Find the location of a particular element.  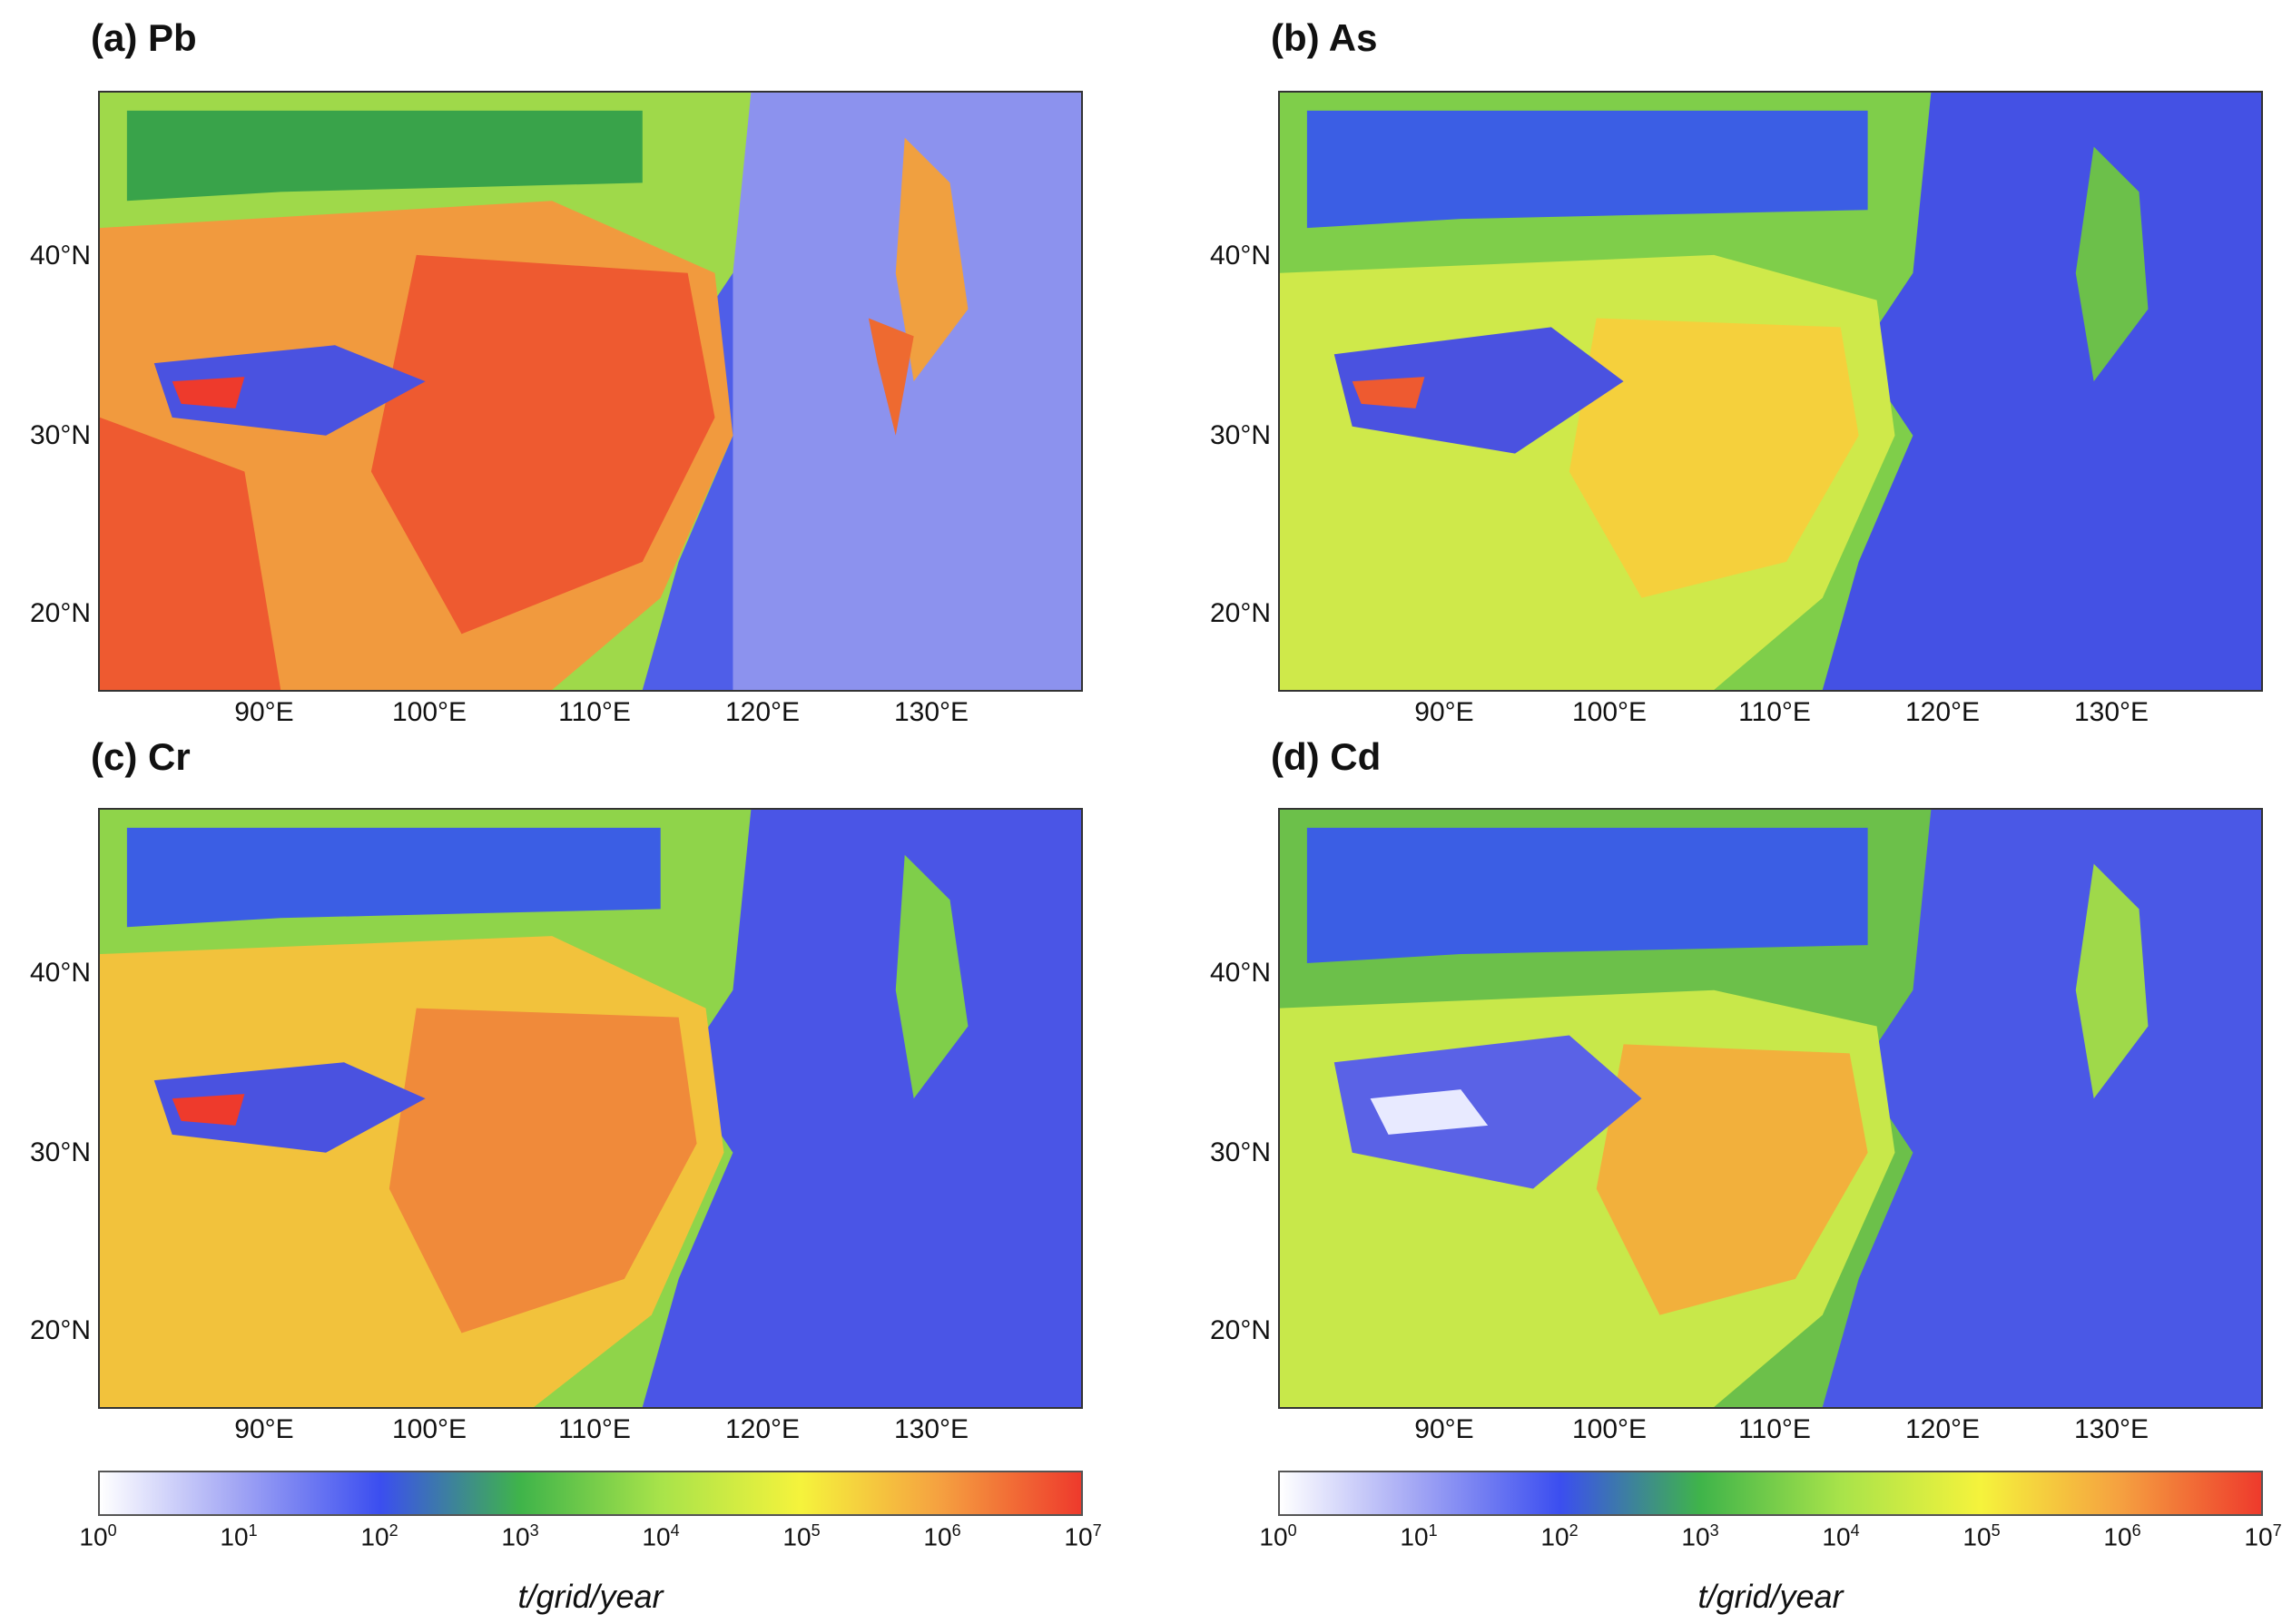

panel-a-title: (a) Pb is located at coordinates (144, 37).